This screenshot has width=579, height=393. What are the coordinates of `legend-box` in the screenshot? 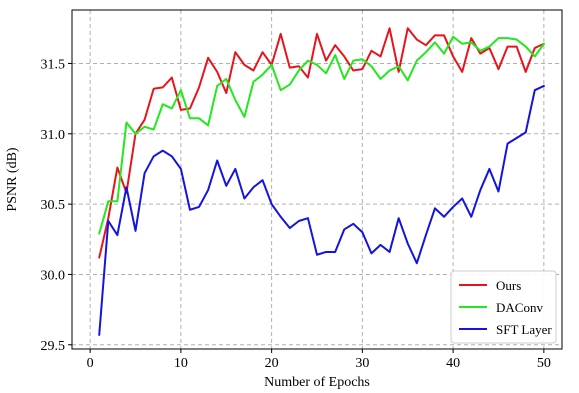 It's located at (503, 307).